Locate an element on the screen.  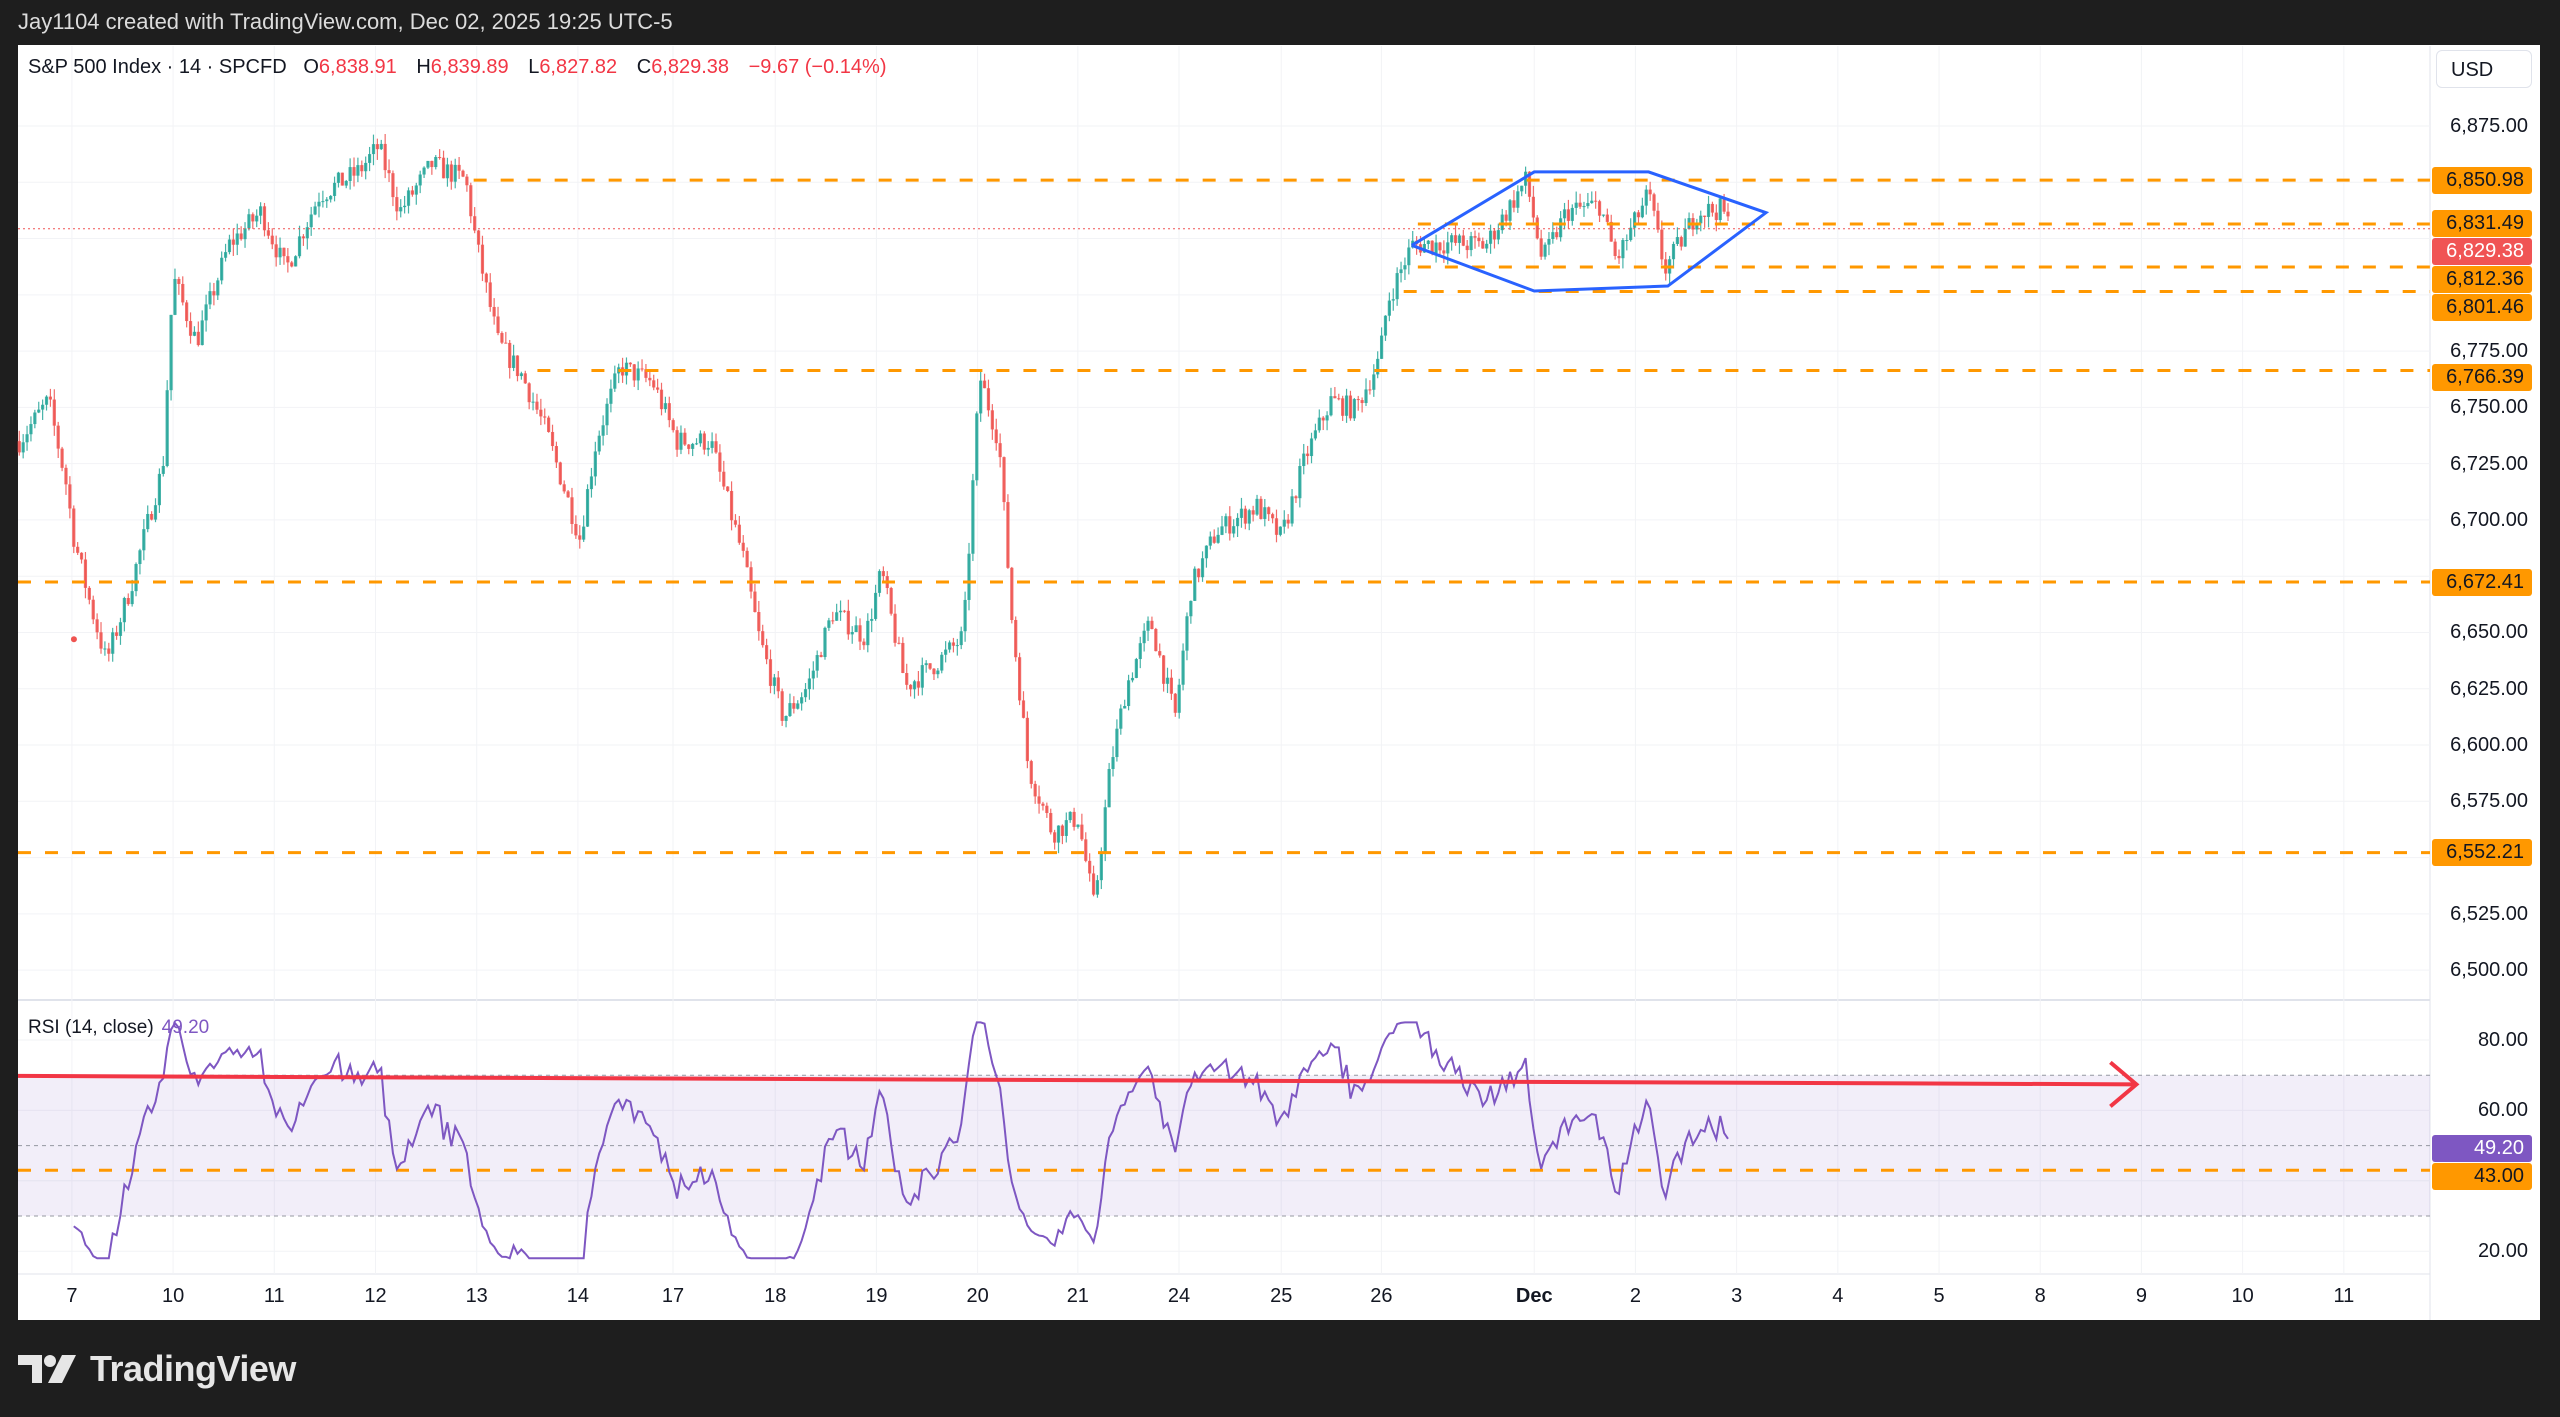
last-price-tag: 6,829.38 is located at coordinates (2482, 252).